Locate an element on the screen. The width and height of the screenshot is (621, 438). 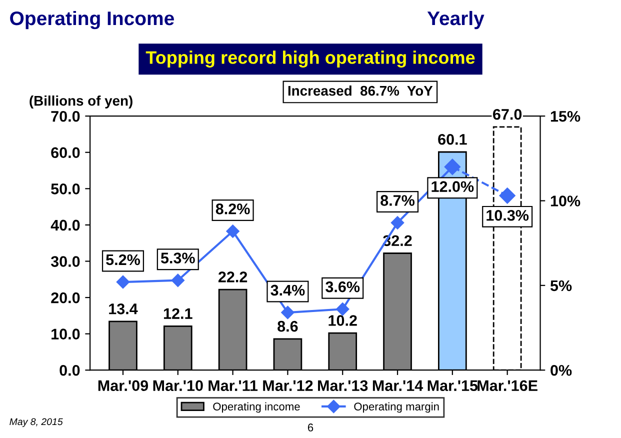
data-label: 60.1 is located at coordinates (452, 139).